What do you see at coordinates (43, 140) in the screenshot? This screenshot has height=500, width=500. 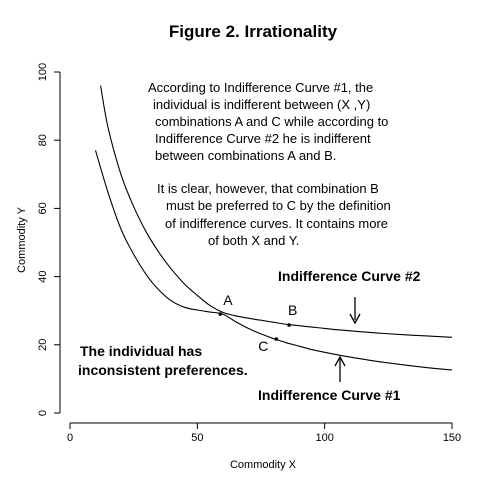 I see `y-tick-label: 80` at bounding box center [43, 140].